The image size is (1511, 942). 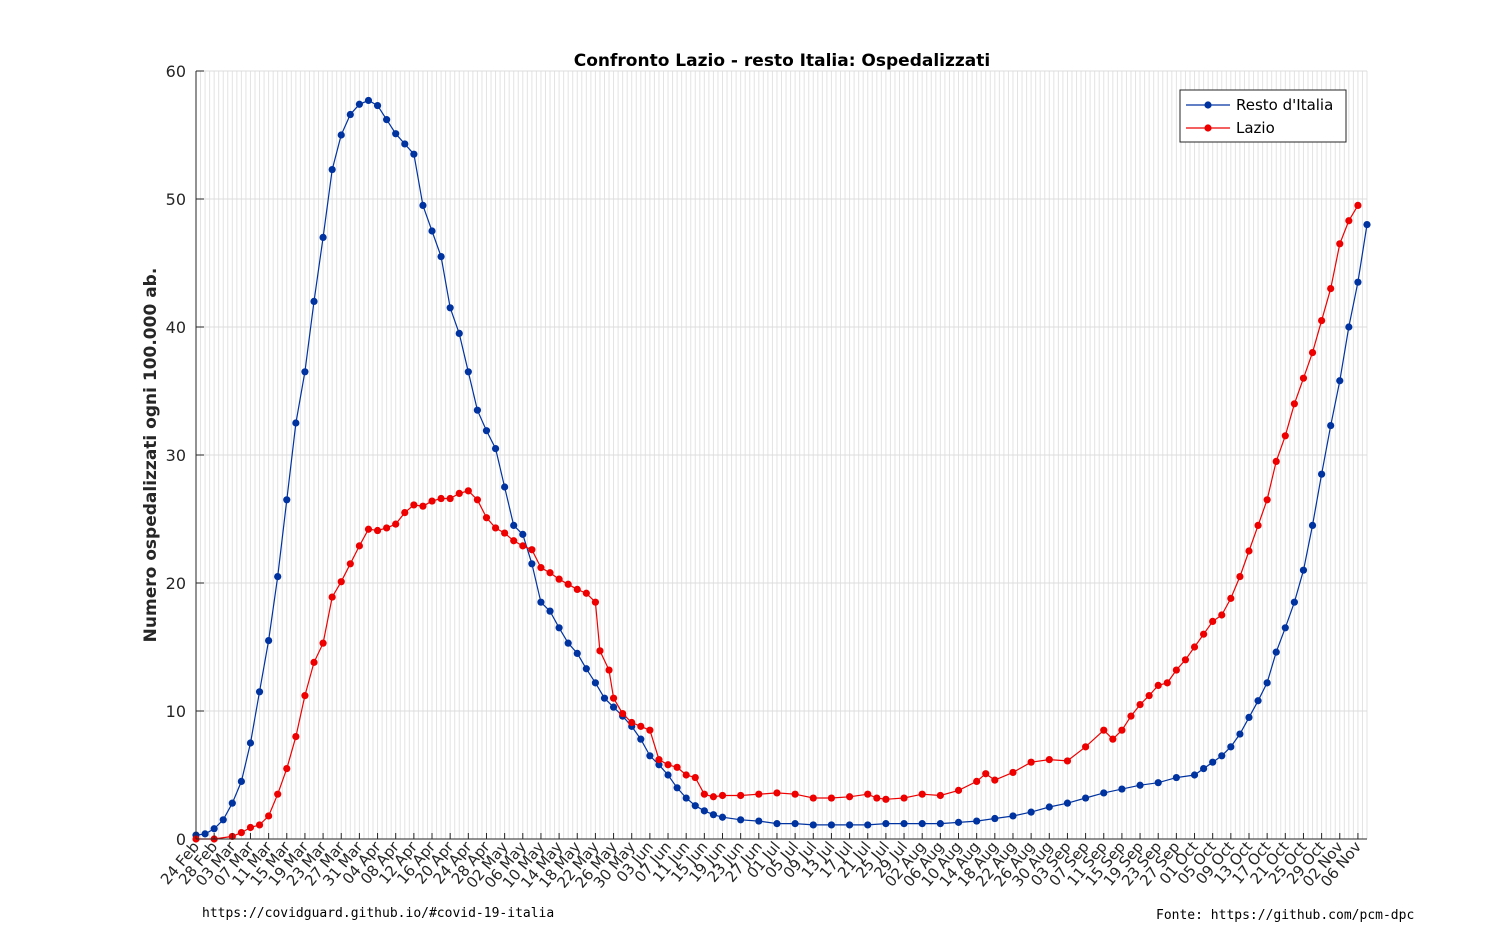 I want to click on y-tick-label: 50, so click(x=176, y=199).